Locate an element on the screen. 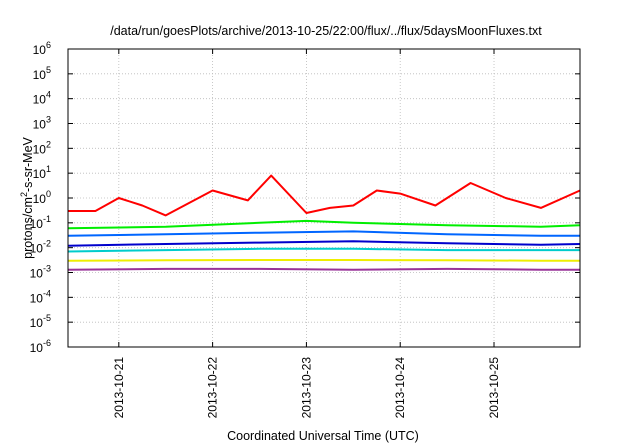 The height and width of the screenshot is (448, 640). y-tick-label: 10⁻¹ is located at coordinates (40, 222).